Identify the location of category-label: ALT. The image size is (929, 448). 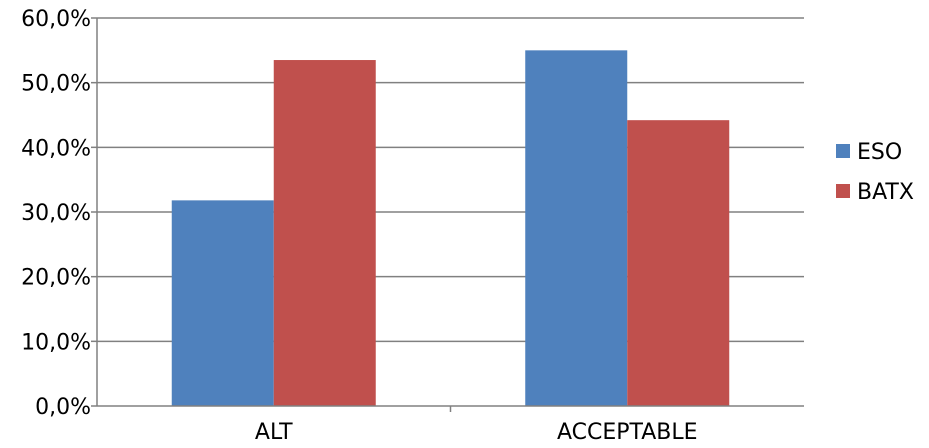
(274, 432).